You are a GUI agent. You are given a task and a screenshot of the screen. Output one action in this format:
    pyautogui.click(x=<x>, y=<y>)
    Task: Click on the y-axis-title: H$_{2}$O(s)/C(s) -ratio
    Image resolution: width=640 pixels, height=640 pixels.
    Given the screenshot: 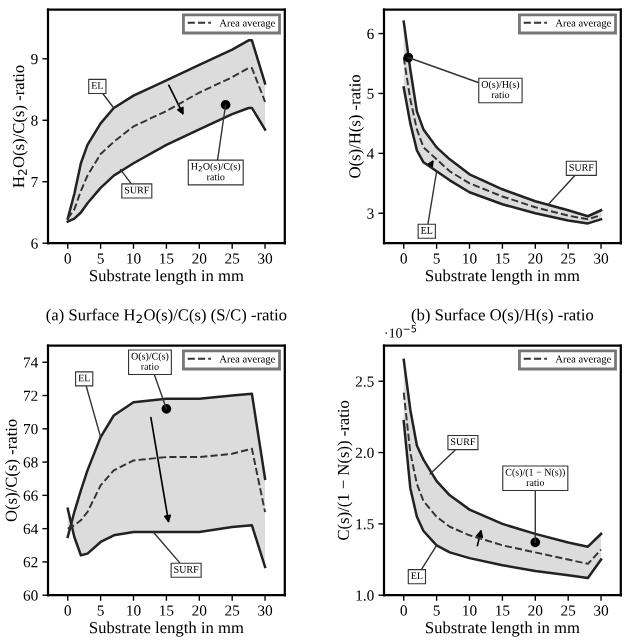 What is the action you would take?
    pyautogui.click(x=20, y=126)
    